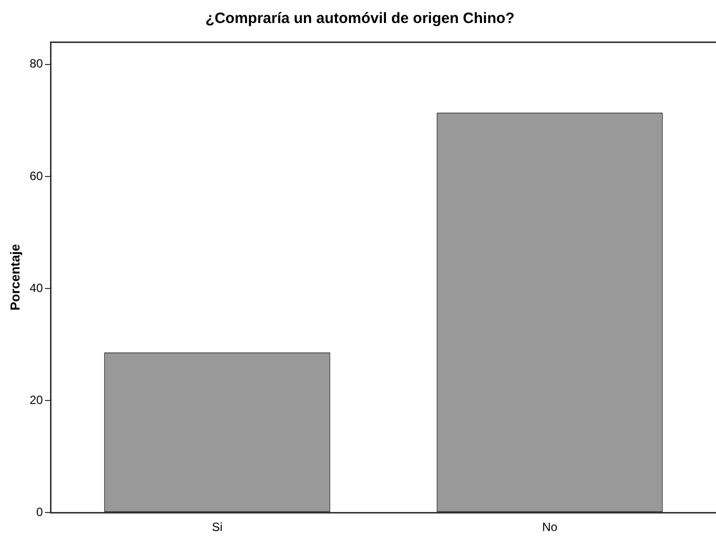  I want to click on y-tick-label: 0, so click(40, 511).